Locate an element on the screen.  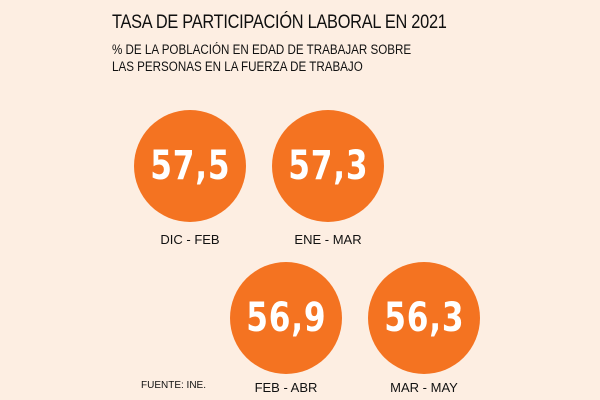
period-label: DIC - FEB is located at coordinates (190, 239).